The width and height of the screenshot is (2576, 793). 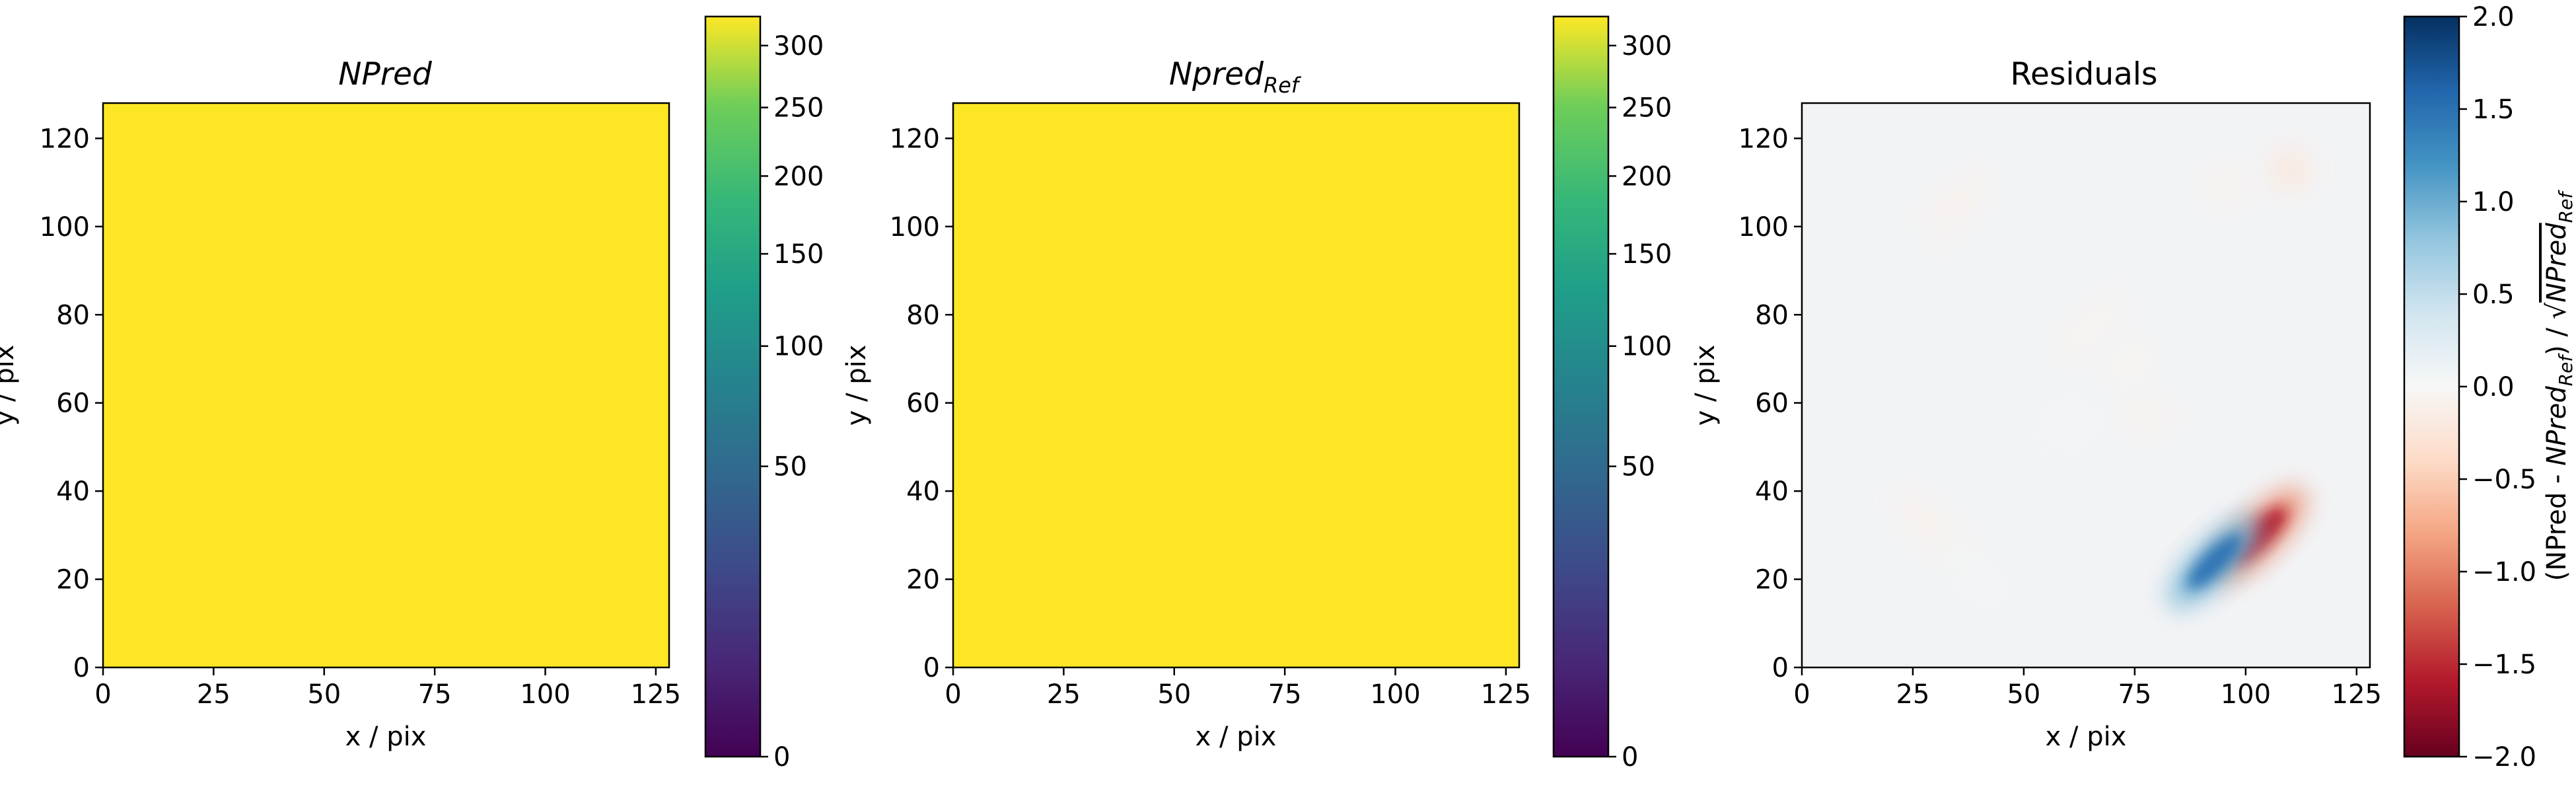 I want to click on panel-npred-colorbar-ticks: 0 50 100 150 200 250 300, so click(x=792, y=402).